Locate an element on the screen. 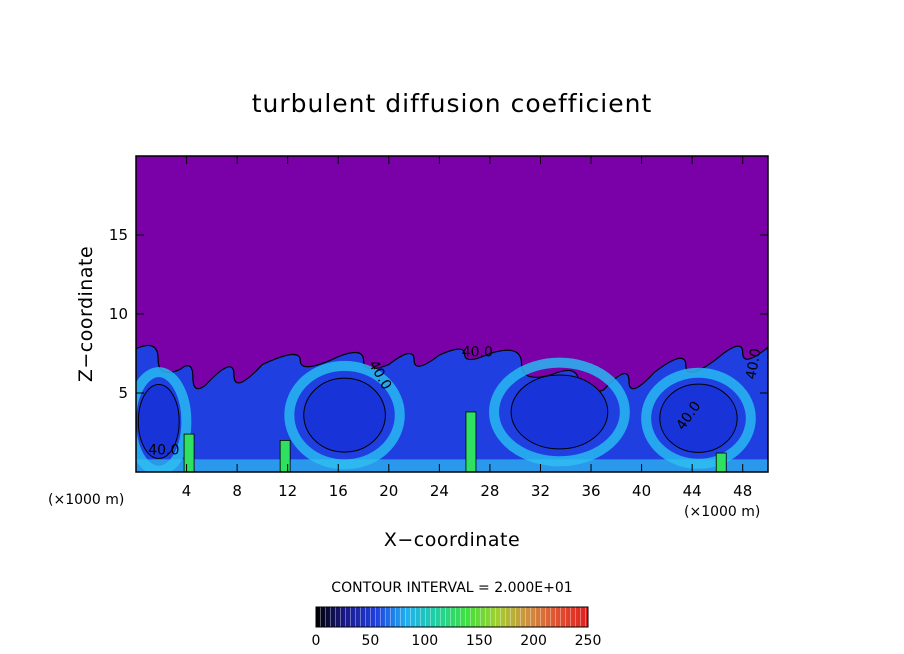  colorbar-tick-label: 250 is located at coordinates (588, 641).